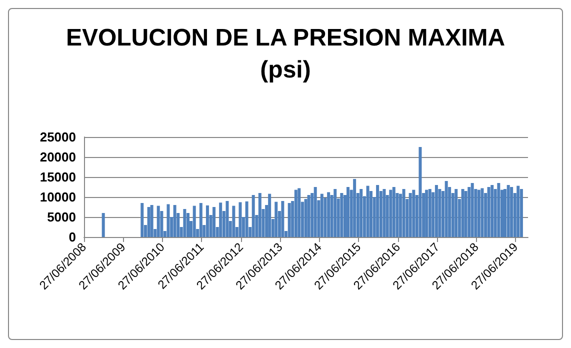  What do you see at coordinates (58, 197) in the screenshot?
I see `y-tick-label: 10000` at bounding box center [58, 197].